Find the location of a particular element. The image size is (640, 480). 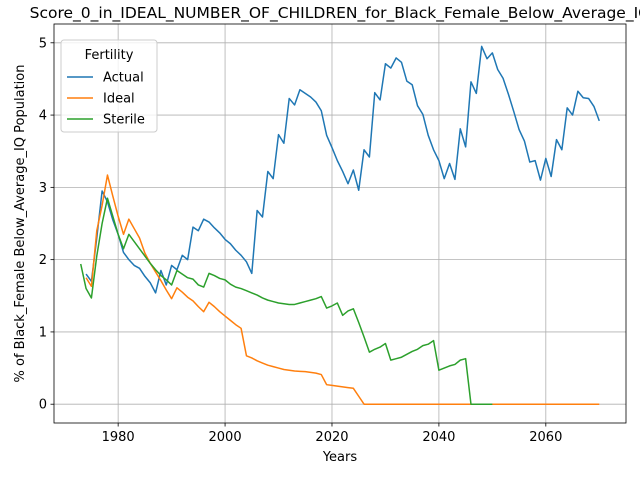

y-tick-label: 5 is located at coordinates (43, 43).